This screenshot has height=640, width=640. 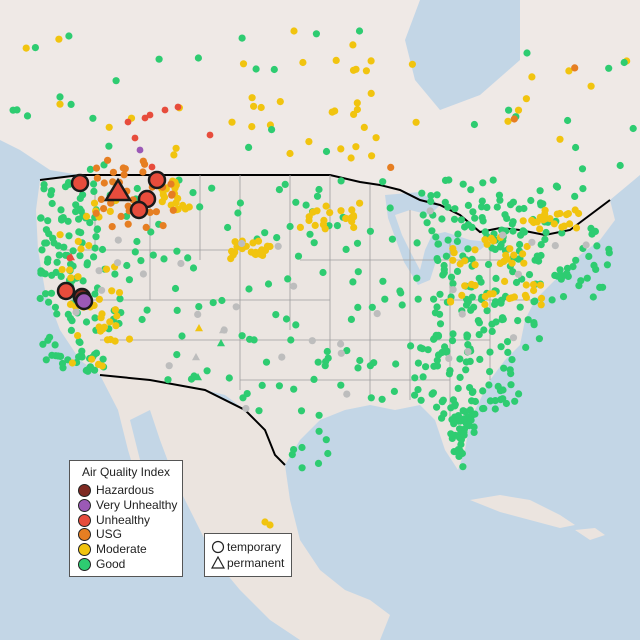 I want to click on triangle-icon, so click(x=218, y=562).